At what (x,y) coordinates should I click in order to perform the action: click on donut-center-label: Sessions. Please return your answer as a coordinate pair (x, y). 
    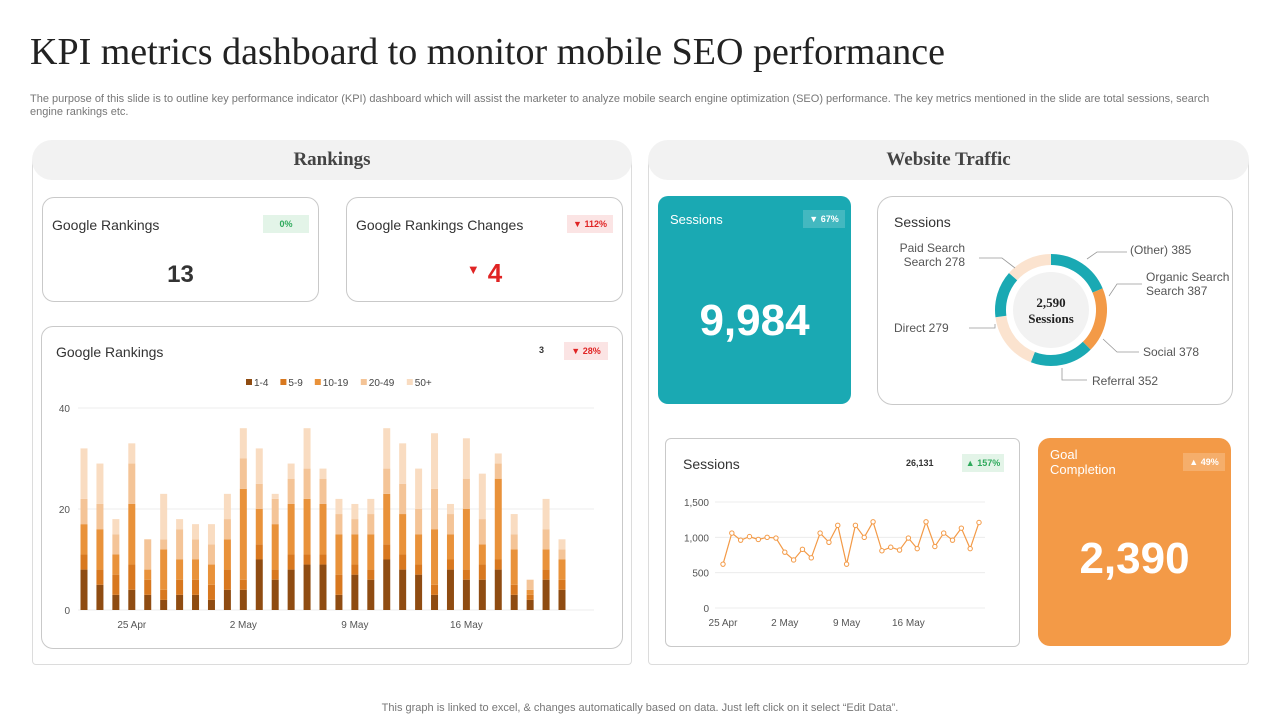
    Looking at the image, I should click on (1051, 318).